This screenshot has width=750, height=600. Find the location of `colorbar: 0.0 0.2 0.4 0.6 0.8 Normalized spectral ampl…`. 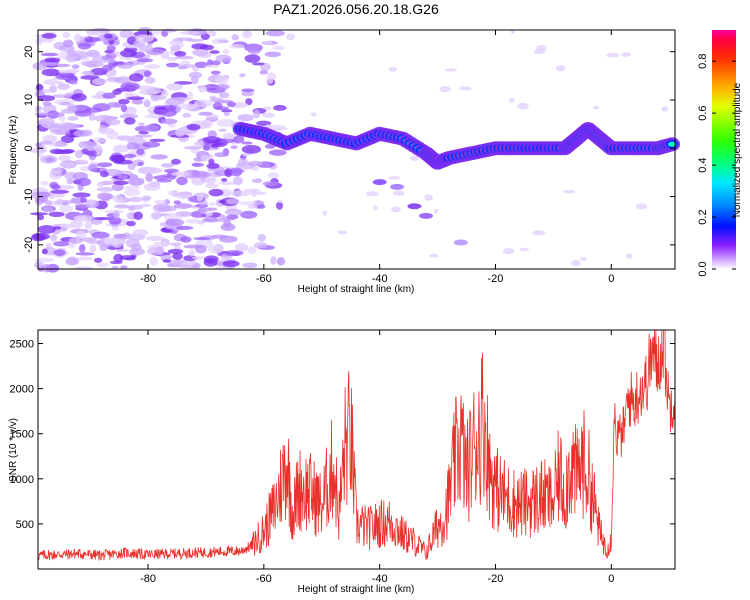

colorbar: 0.0 0.2 0.4 0.6 0.8 Normalized spectral ampl… is located at coordinates (720, 153).